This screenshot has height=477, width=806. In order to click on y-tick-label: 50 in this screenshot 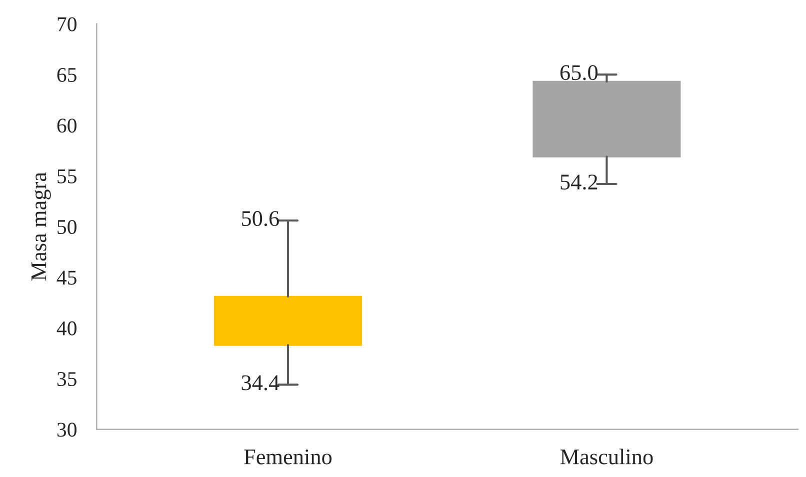, I will do `click(67, 227)`.